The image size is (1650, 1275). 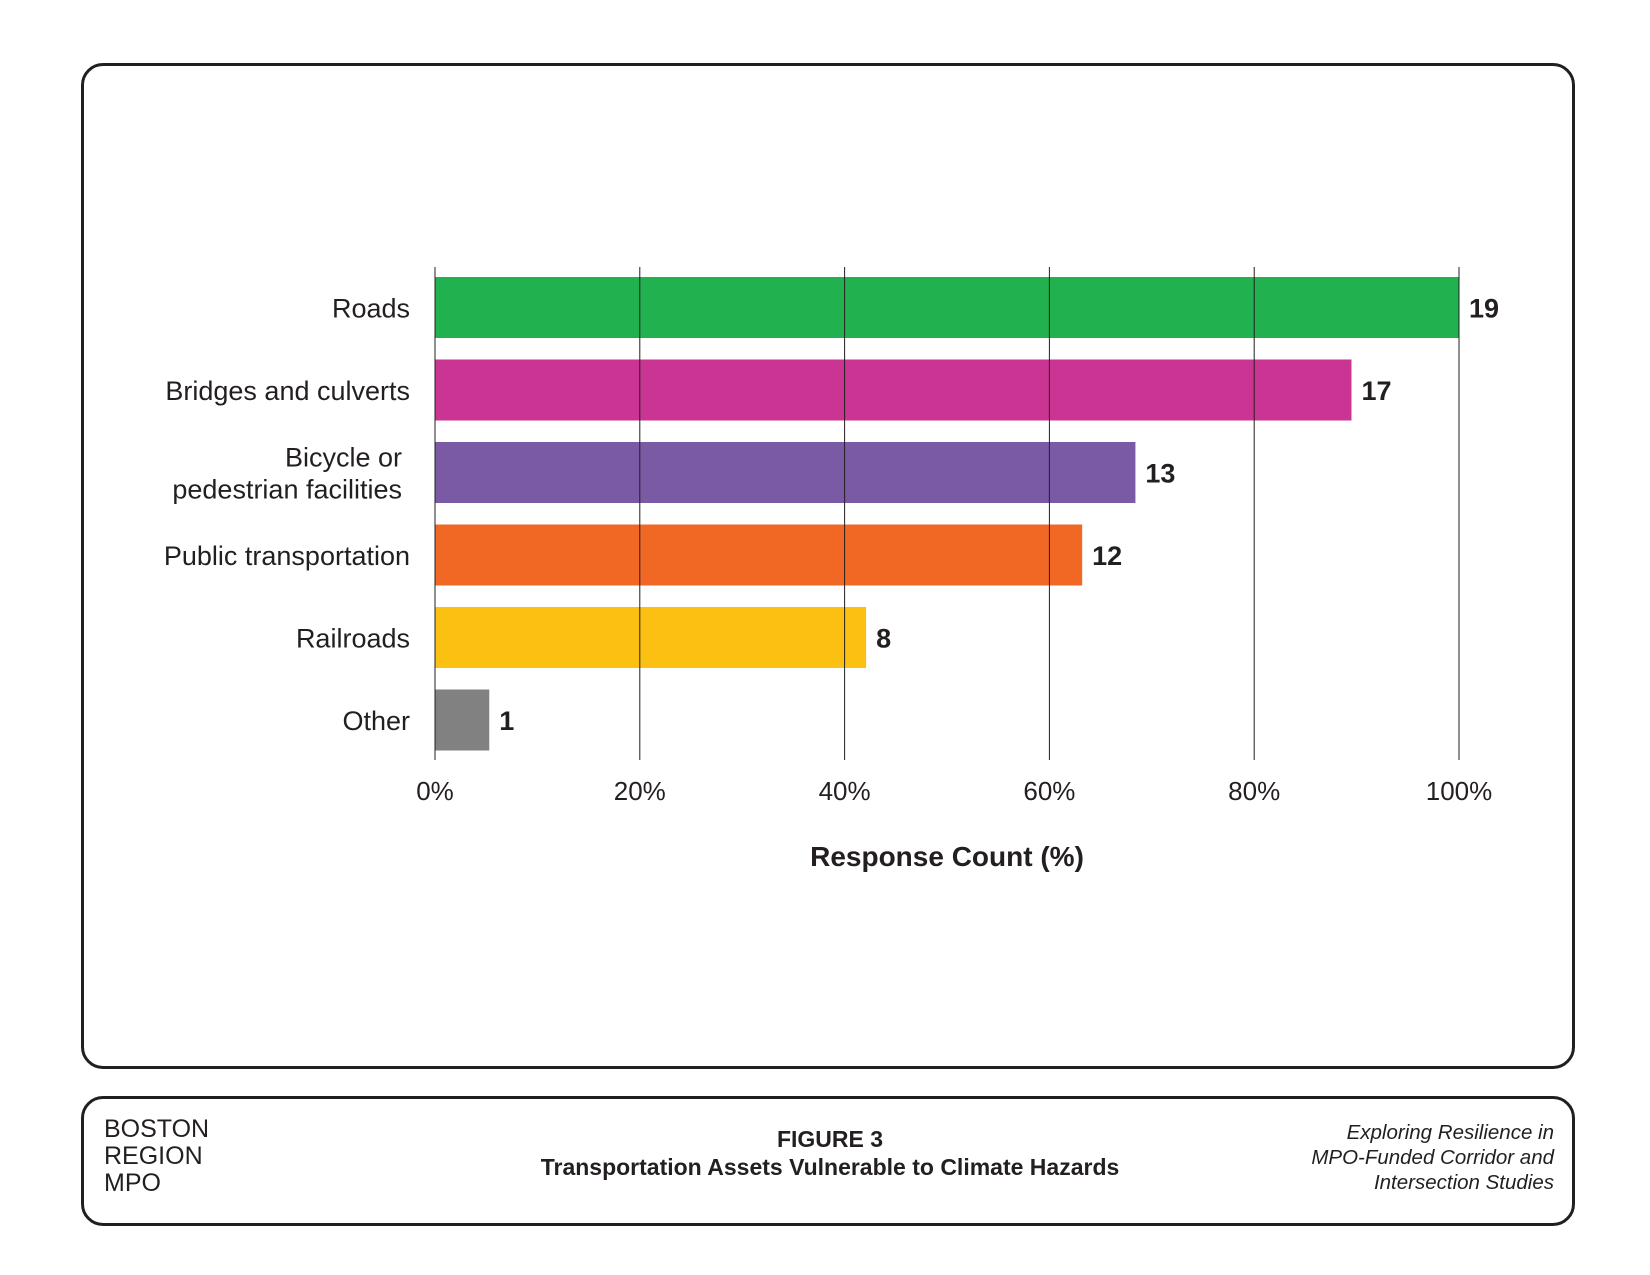 What do you see at coordinates (1450, 1132) in the screenshot?
I see `publication-line: Exploring Resilience in` at bounding box center [1450, 1132].